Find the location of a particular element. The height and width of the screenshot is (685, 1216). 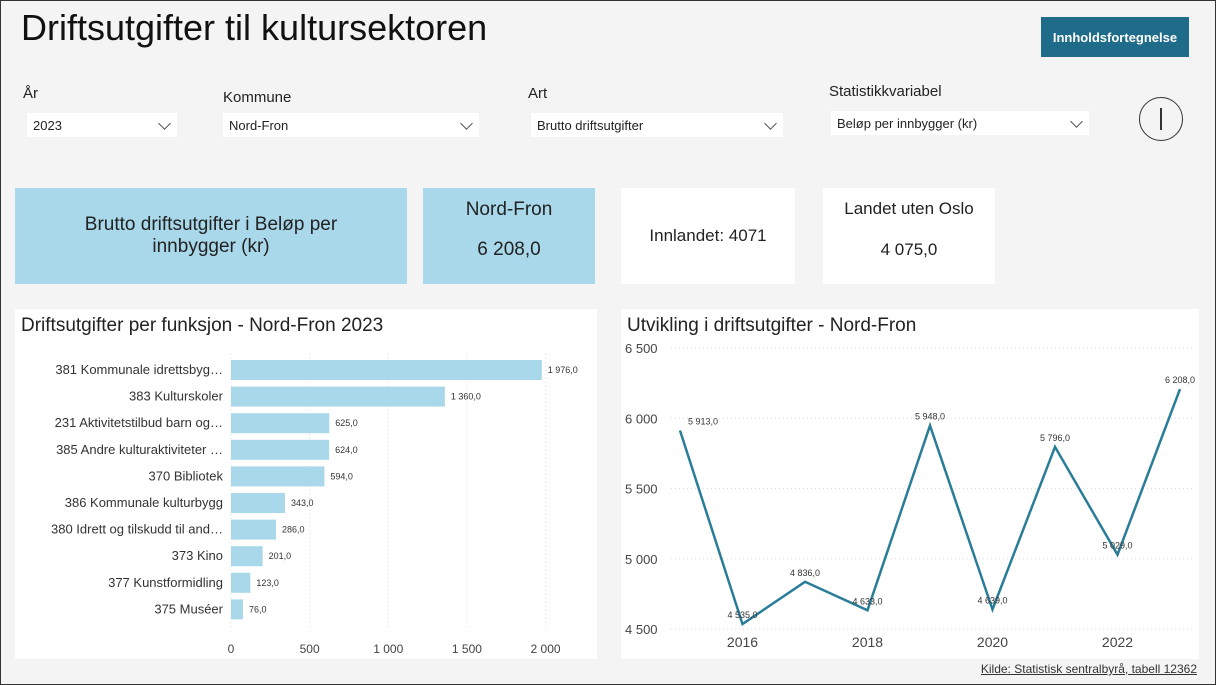

y-tick-label: 386 Kommunale kulturbygg is located at coordinates (144, 502).